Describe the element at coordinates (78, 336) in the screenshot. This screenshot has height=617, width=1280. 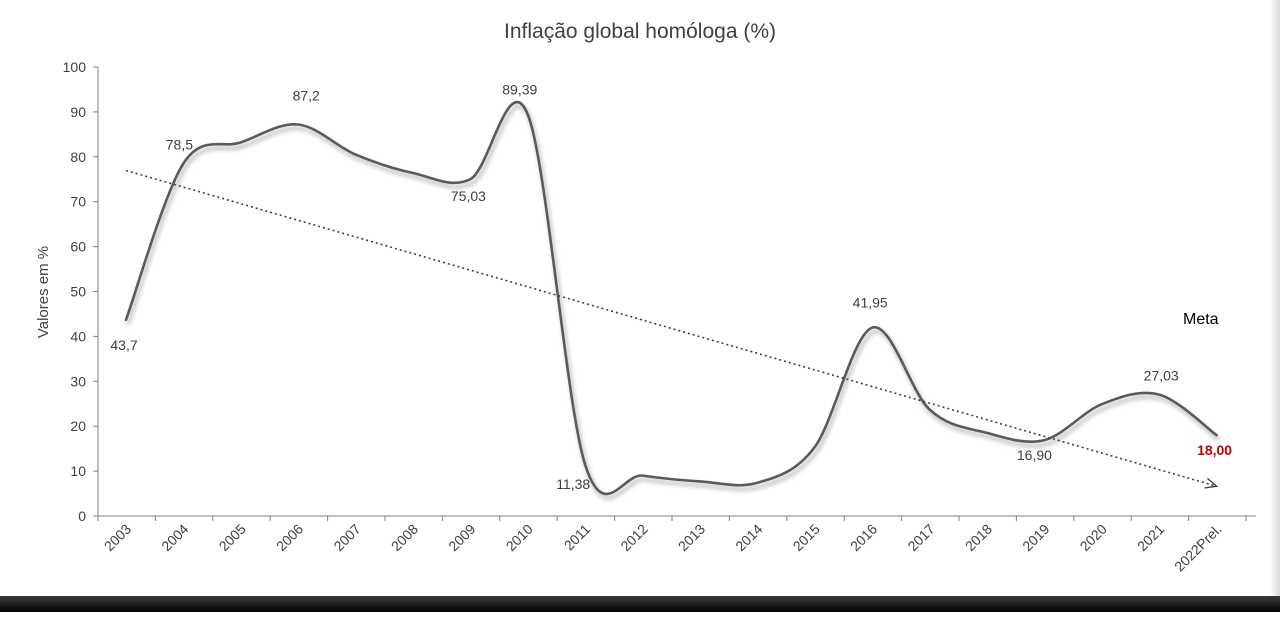
I see `y-tick-label: 40` at that location.